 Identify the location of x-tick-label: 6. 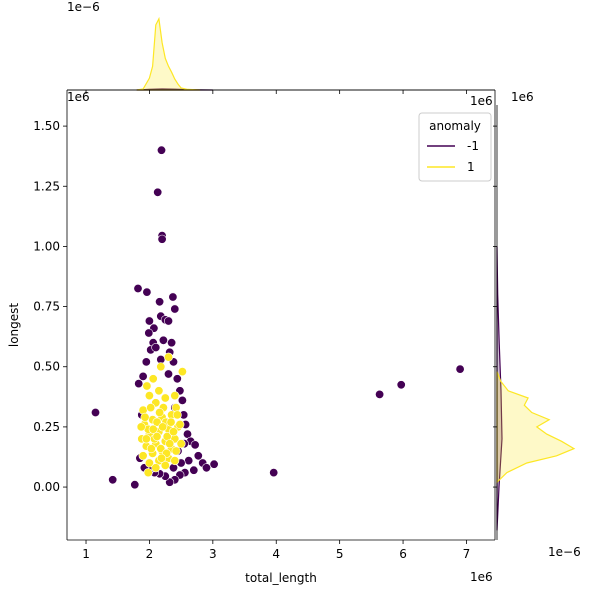
(403, 554).